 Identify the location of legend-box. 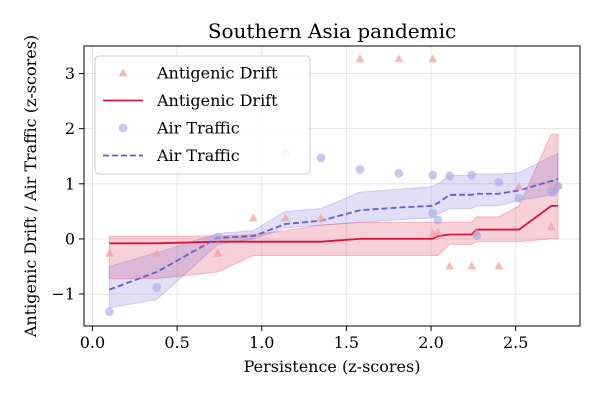
(202, 115).